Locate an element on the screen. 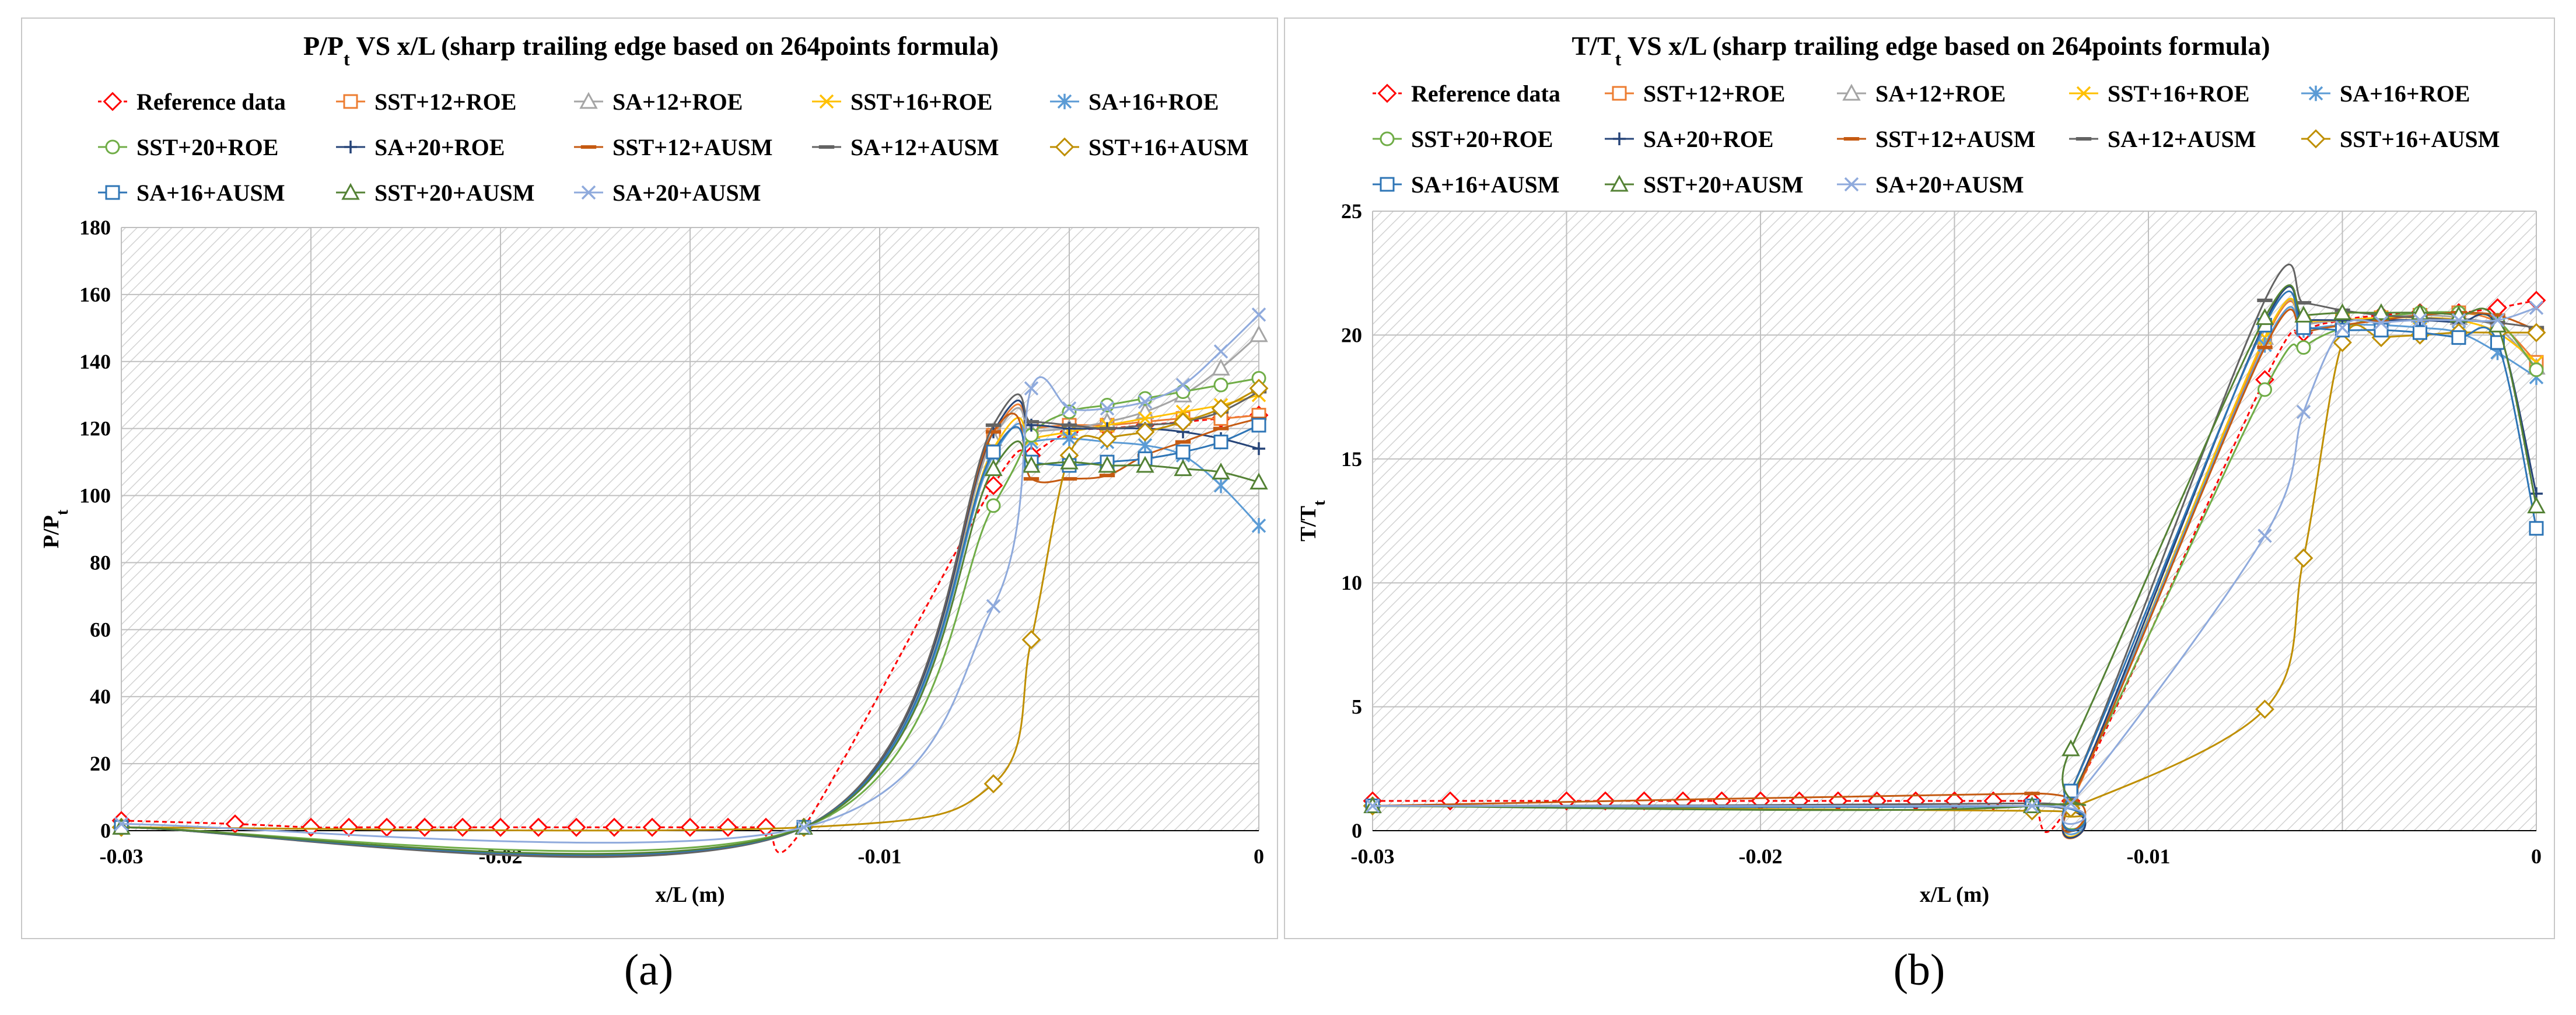 The width and height of the screenshot is (2576, 1015). chart-a-legend-label-sa-16-roe: SA+16+ROE is located at coordinates (1153, 102).